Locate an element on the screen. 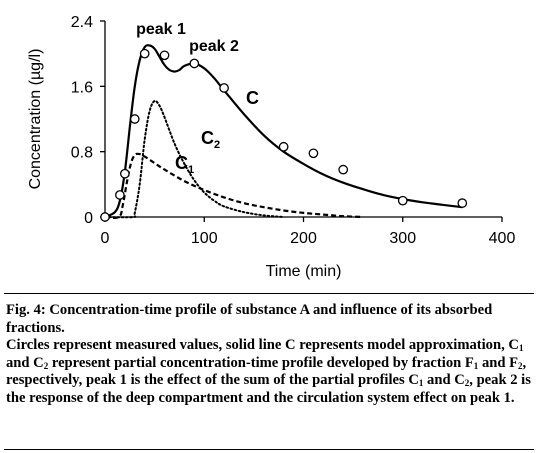  curve-c1-letter: C is located at coordinates (181, 163).